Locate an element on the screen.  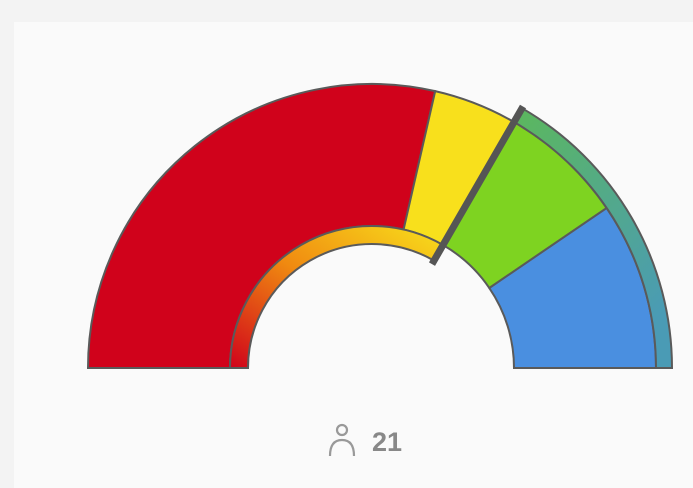
separator is located at coordinates (477, 185).